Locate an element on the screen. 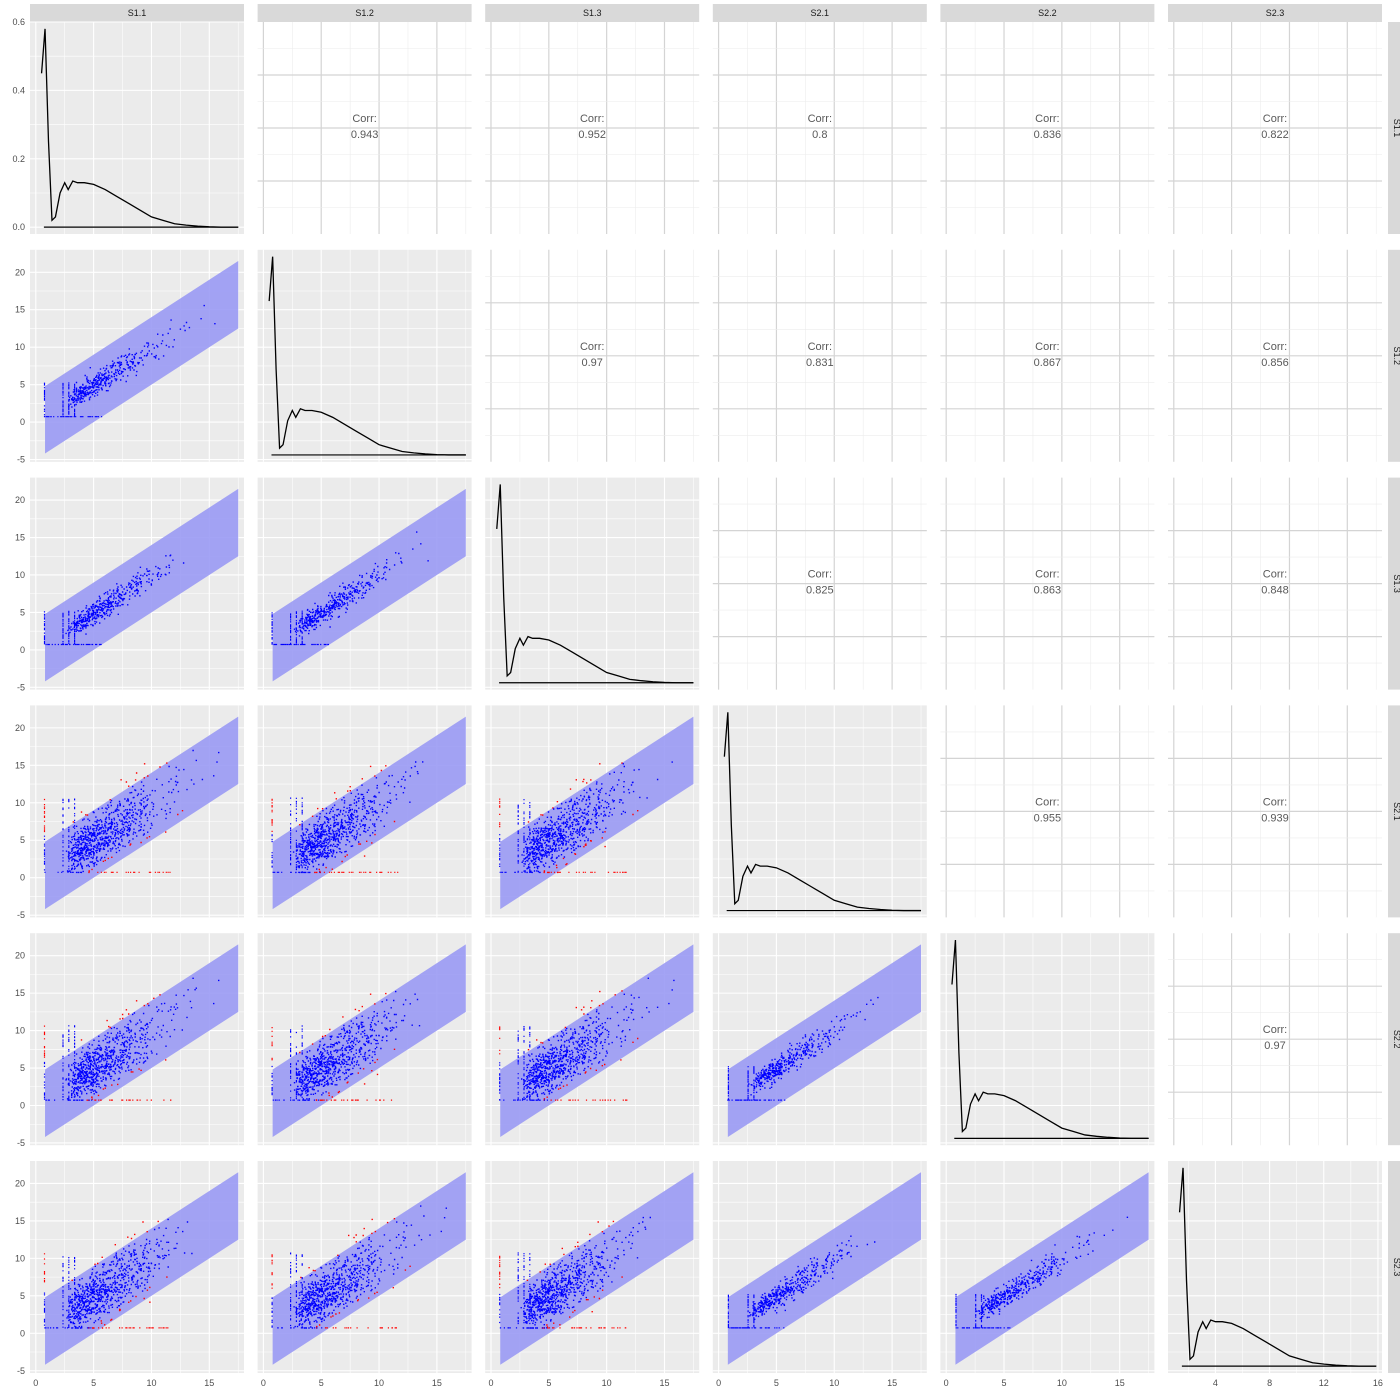  panel-S2-3-vs-S2-1: 0 5 10 15 is located at coordinates (819, 1274).